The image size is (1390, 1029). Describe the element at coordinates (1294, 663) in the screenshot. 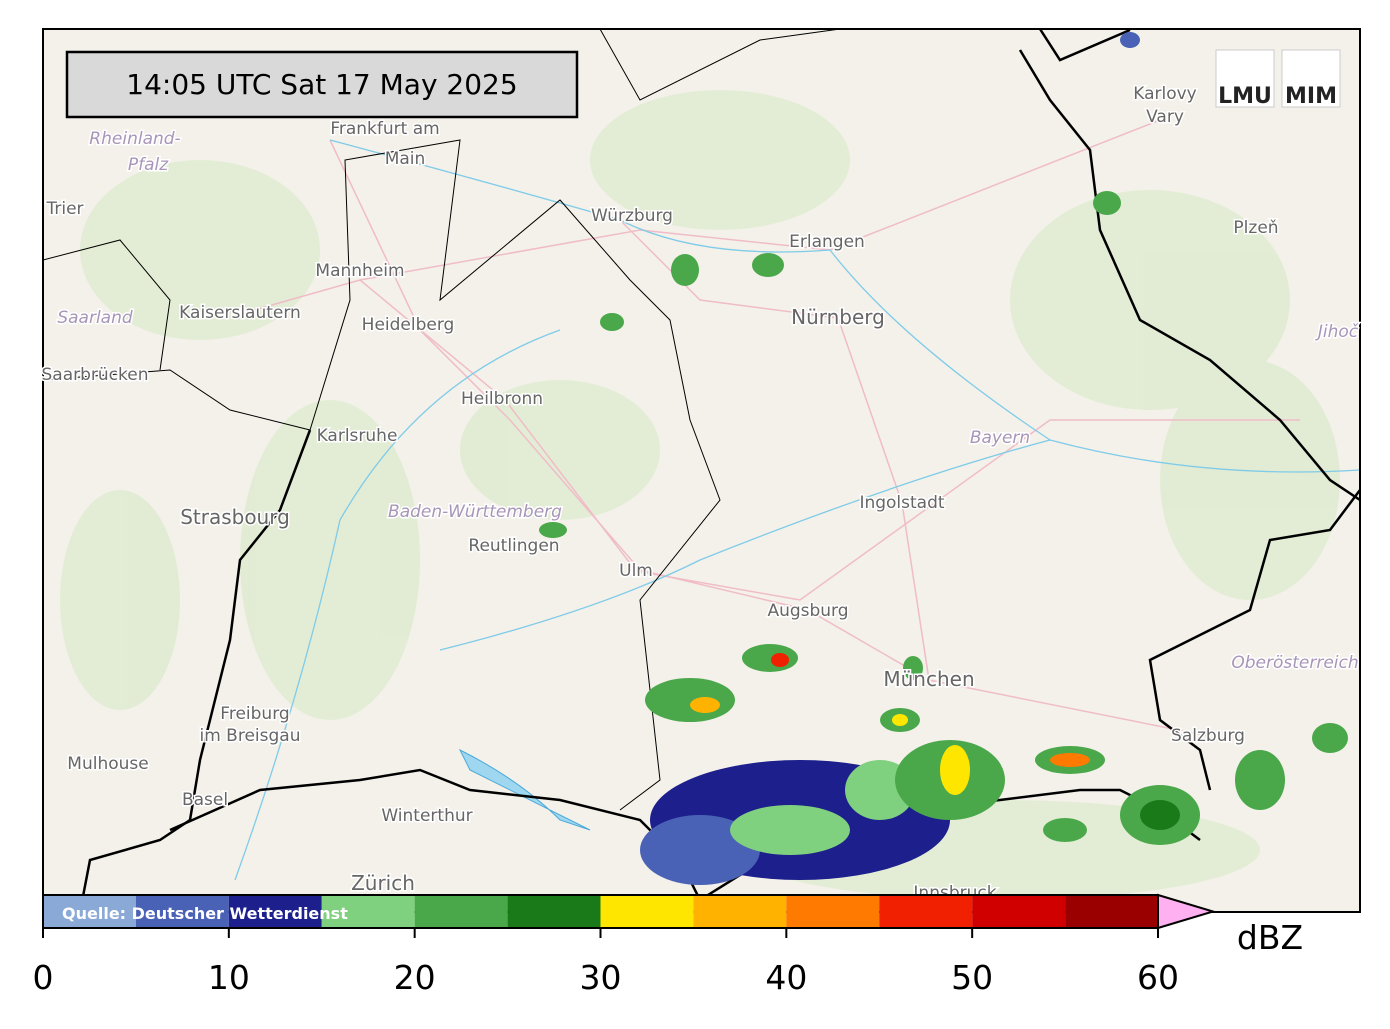

I see `place-label: Oberösterreich` at that location.